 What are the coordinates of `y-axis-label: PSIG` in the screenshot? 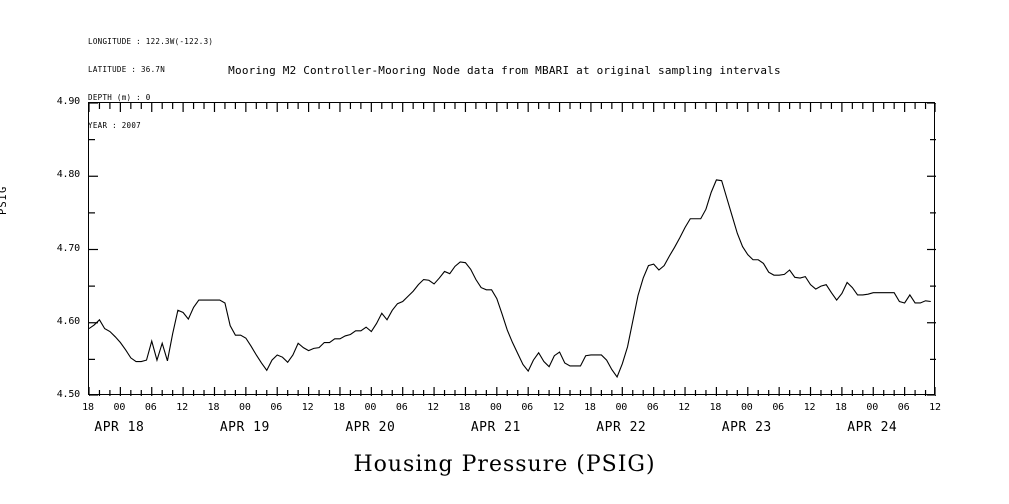 It's located at (4, 200).